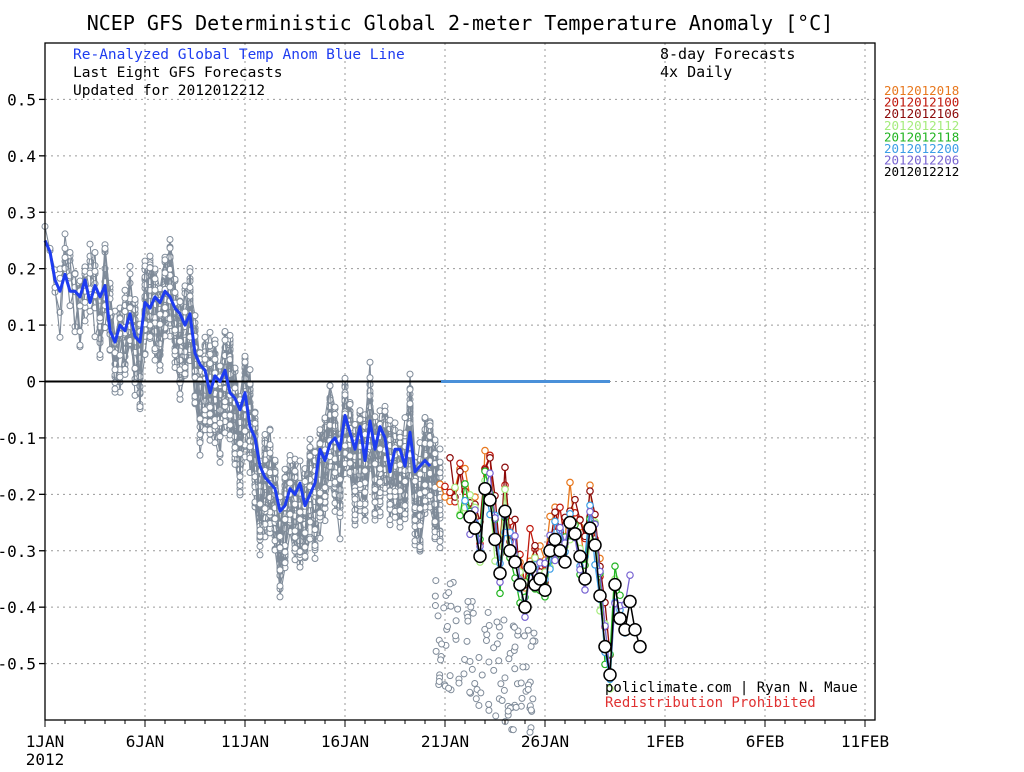 This screenshot has width=1024, height=772. Describe the element at coordinates (245, 741) in the screenshot. I see `x-tick-label: 11JAN` at that location.